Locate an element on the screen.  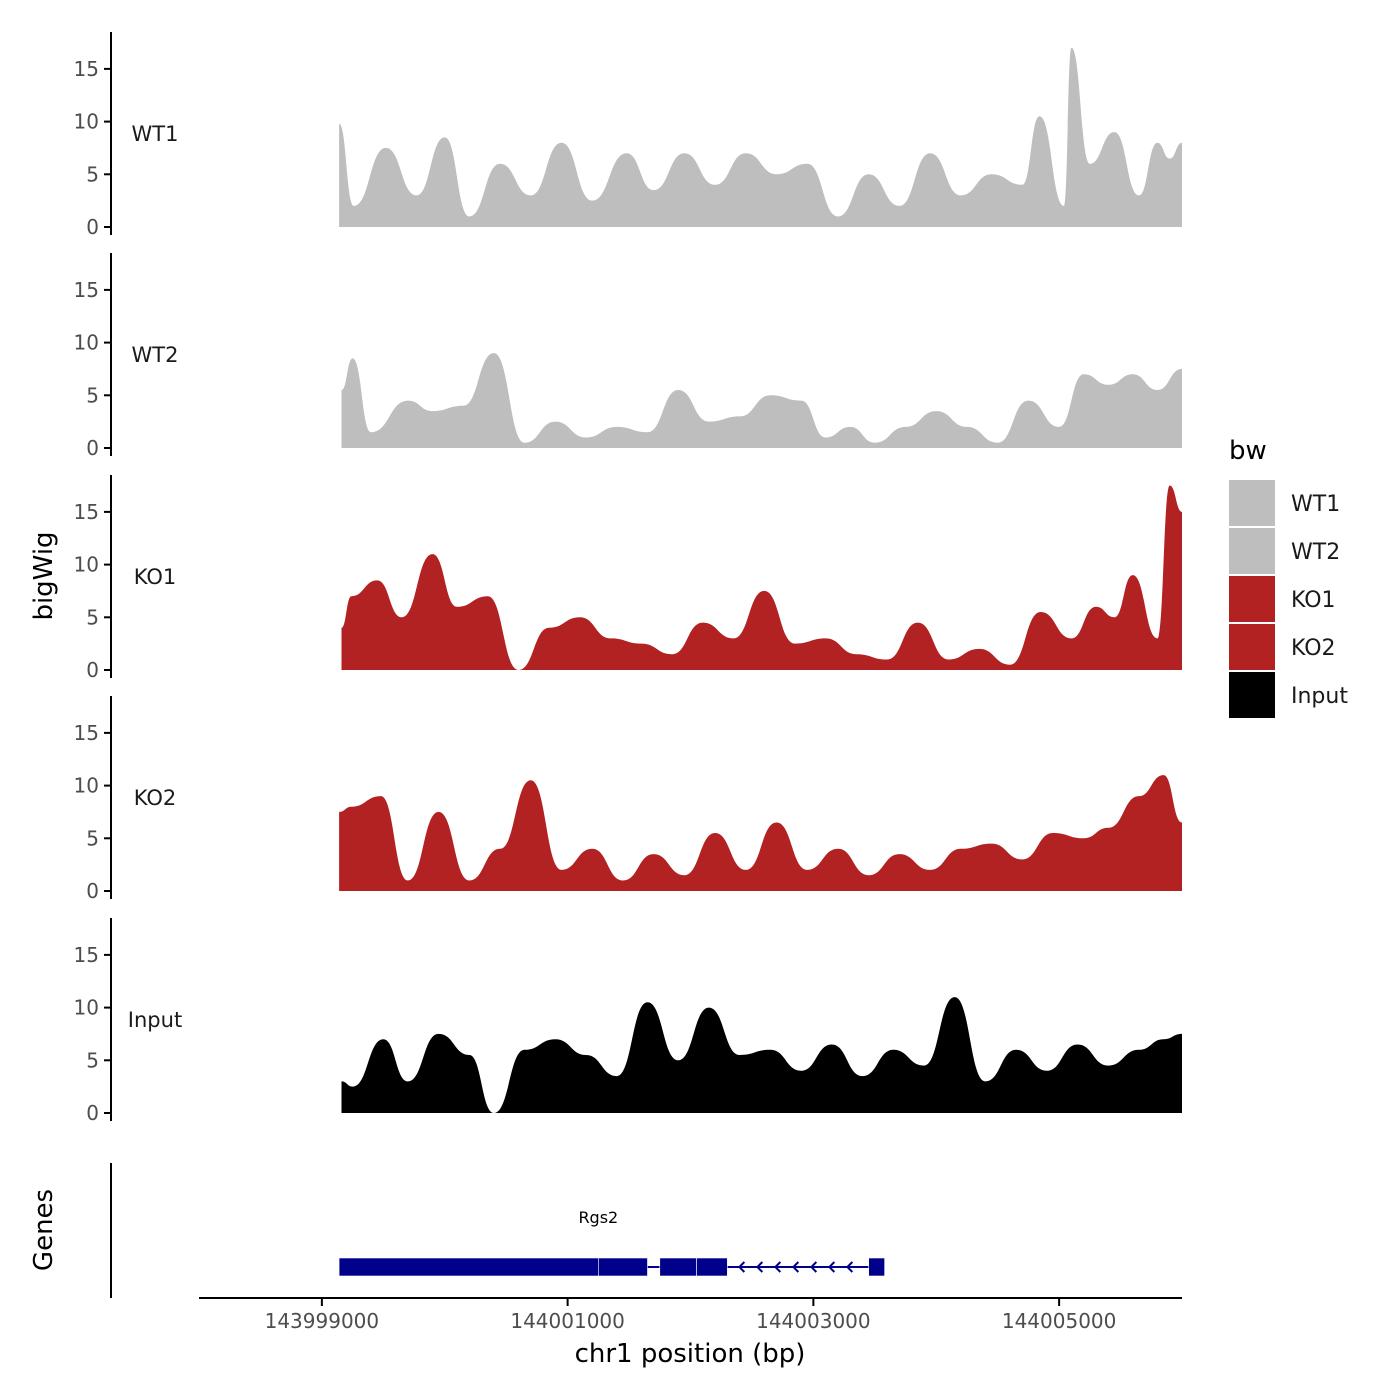
x-axis-title: chr1 position (bp) is located at coordinates (690, 1354).